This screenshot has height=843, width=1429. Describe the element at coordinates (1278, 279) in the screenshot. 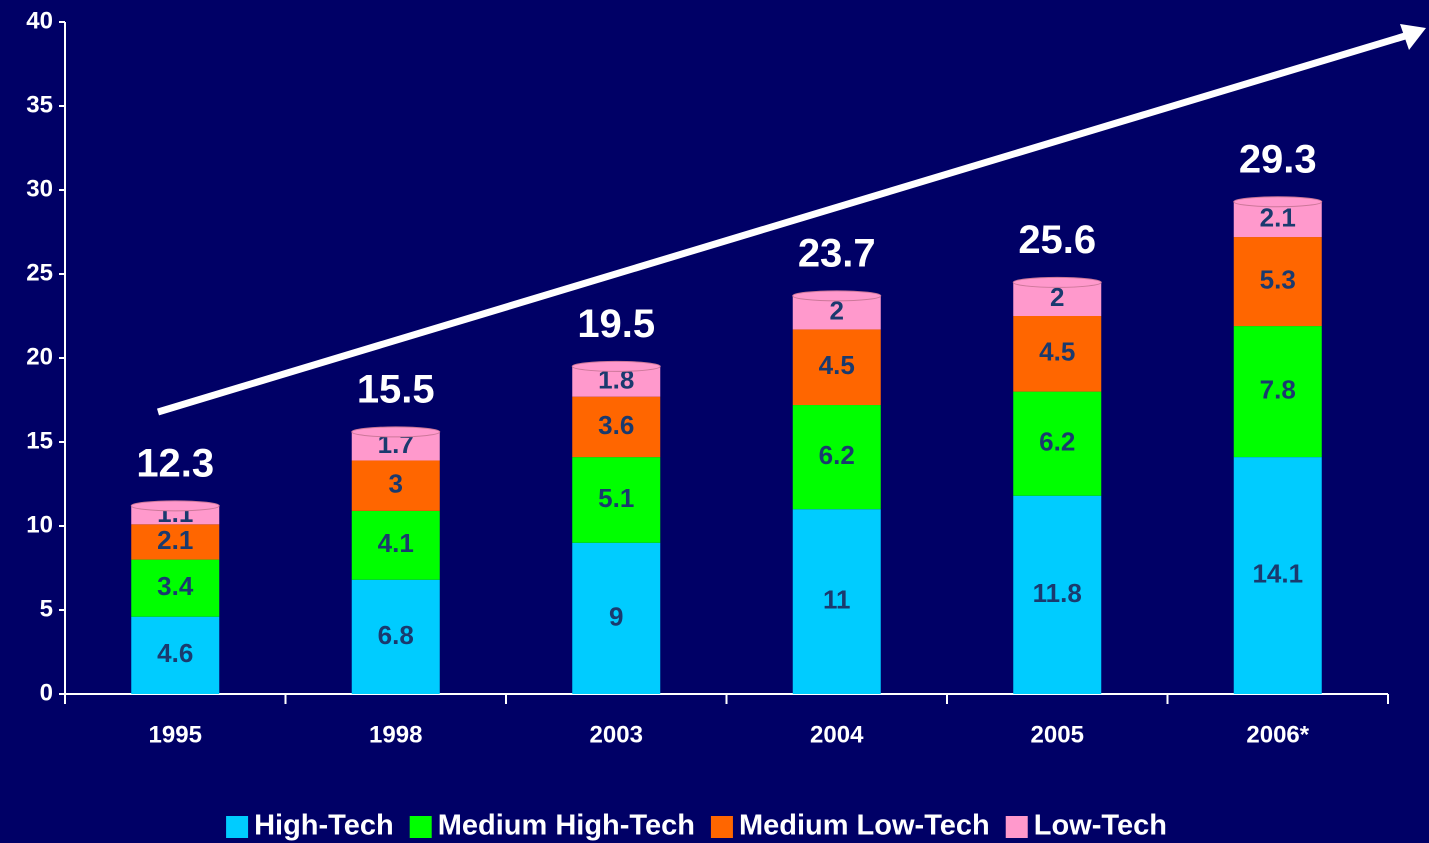

I see `segment-label: 5.3` at that location.